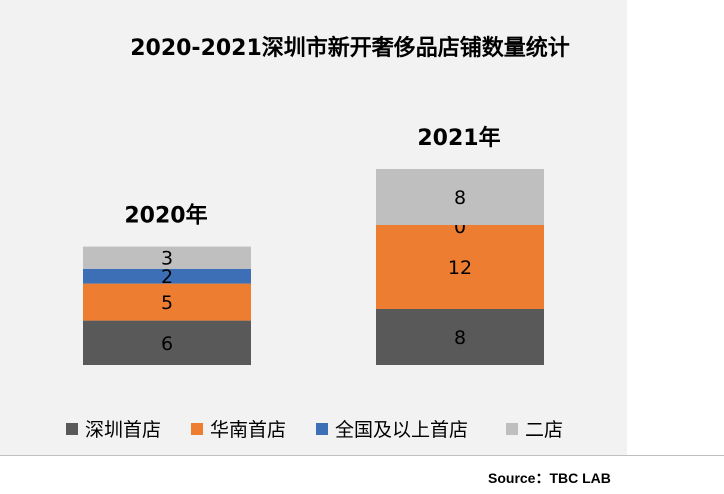 The image size is (724, 494). I want to click on category-label-0: 2020年, so click(165, 216).